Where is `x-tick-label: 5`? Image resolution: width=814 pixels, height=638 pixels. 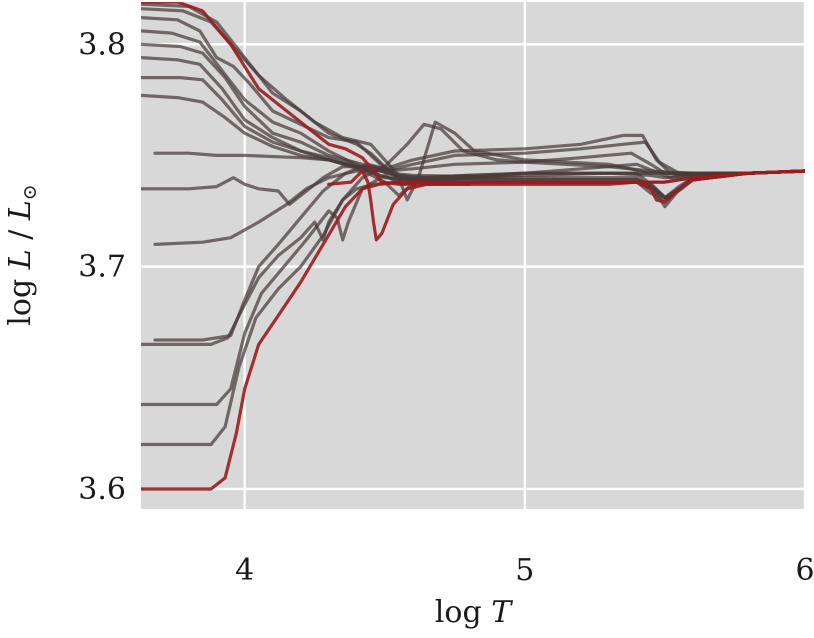 x-tick-label: 5 is located at coordinates (524, 570).